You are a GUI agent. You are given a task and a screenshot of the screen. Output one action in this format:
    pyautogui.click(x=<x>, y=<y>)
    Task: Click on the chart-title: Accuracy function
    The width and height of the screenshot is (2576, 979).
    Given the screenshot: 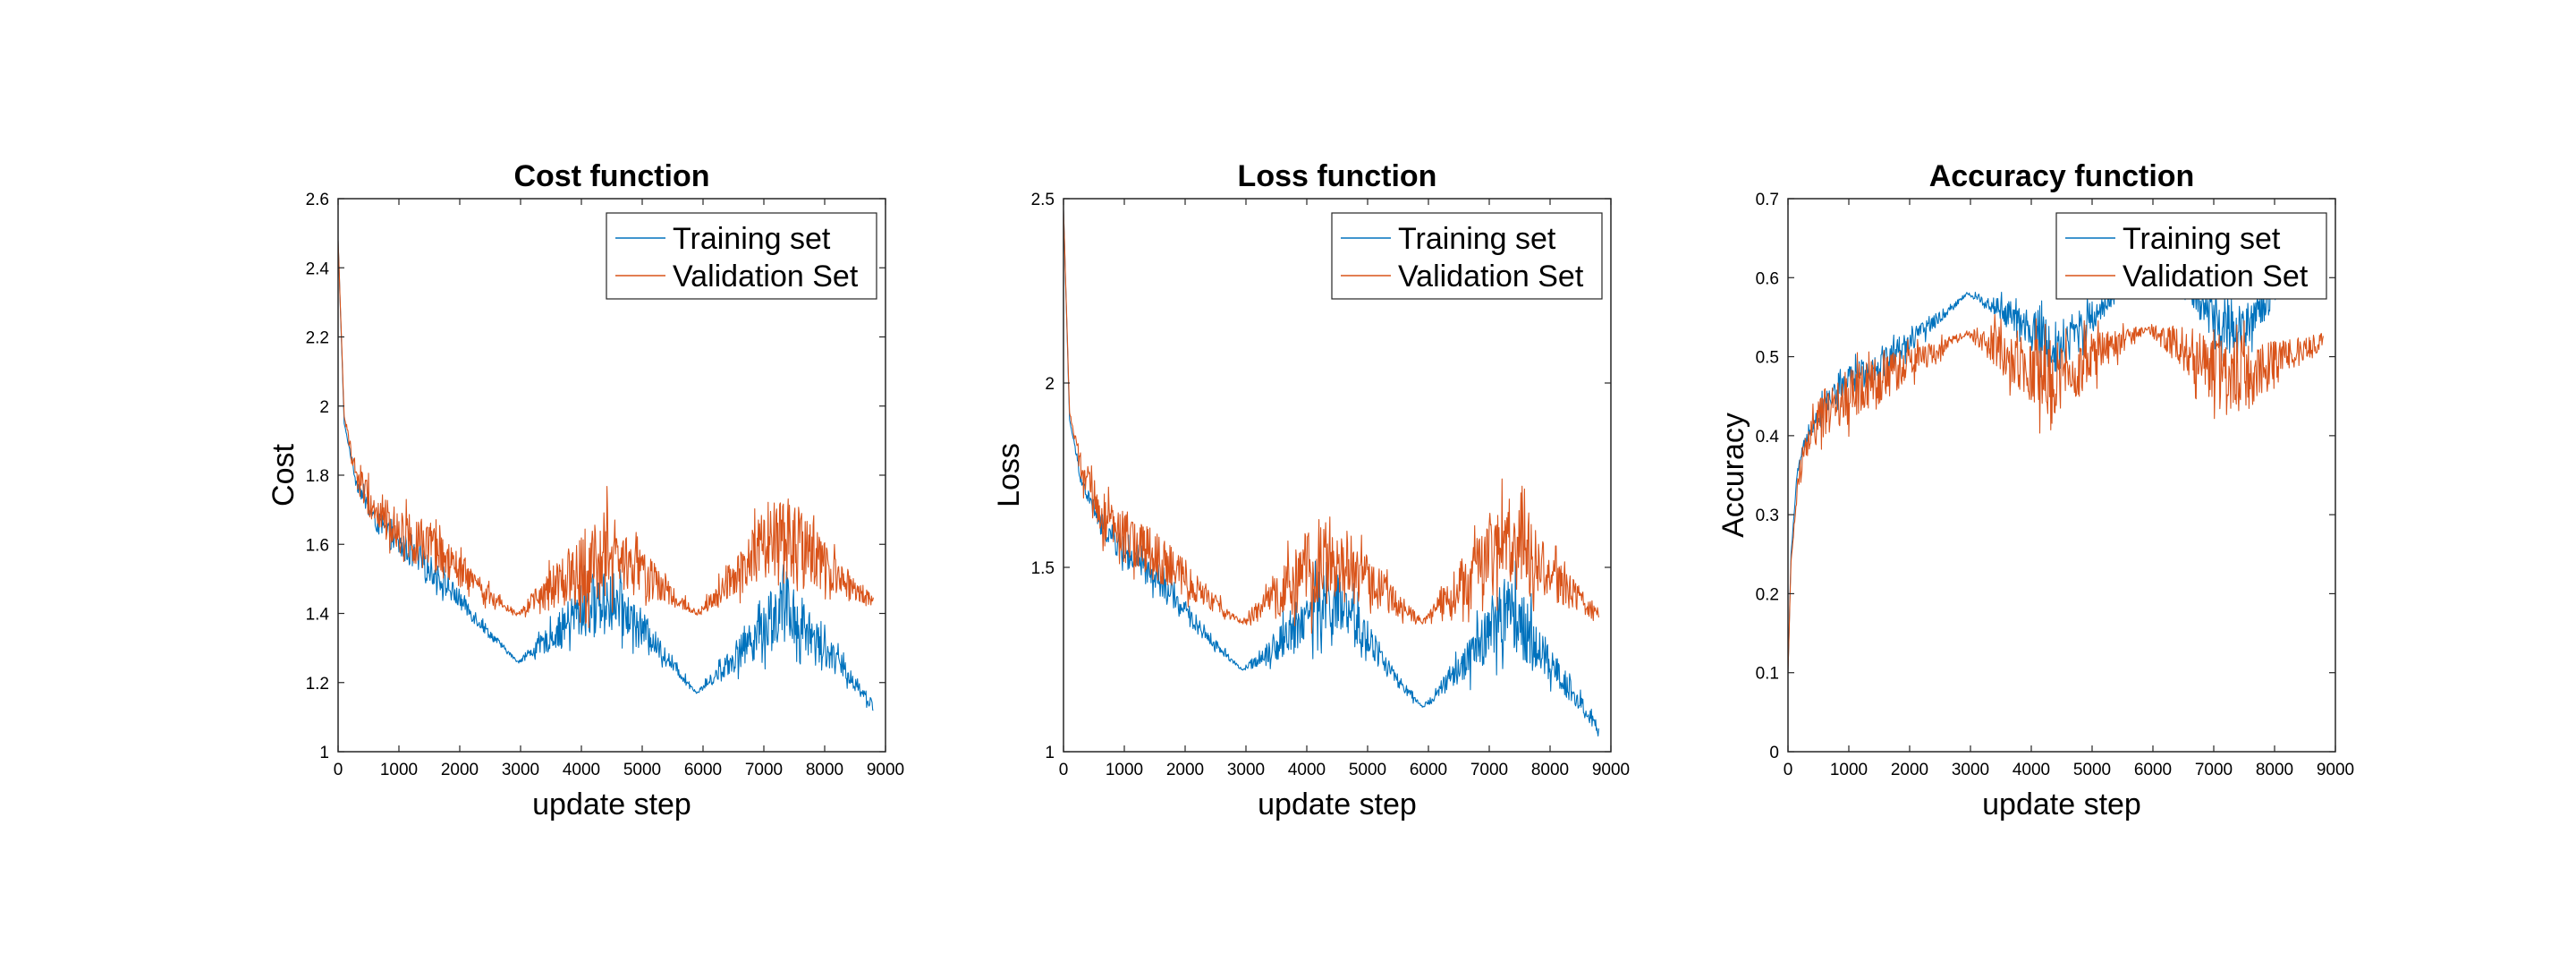 What is the action you would take?
    pyautogui.click(x=2062, y=176)
    